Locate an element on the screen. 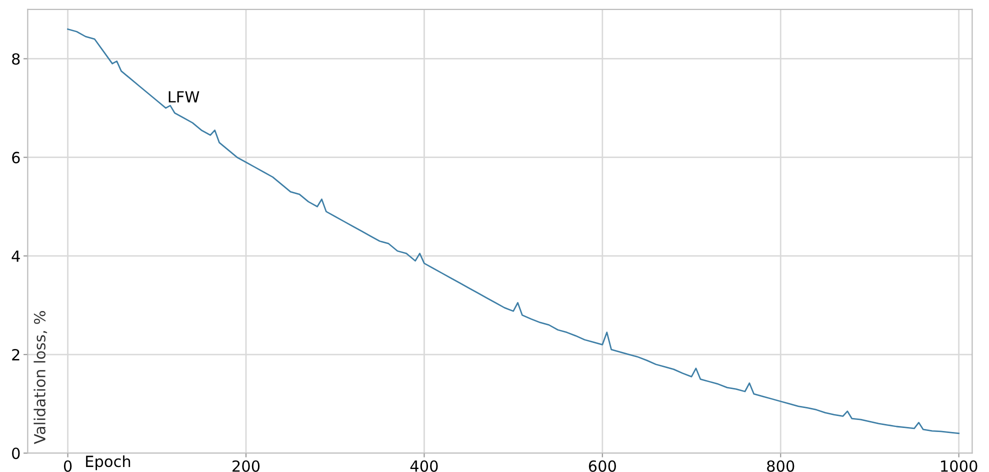  y-tick-label: 2 is located at coordinates (16, 354).